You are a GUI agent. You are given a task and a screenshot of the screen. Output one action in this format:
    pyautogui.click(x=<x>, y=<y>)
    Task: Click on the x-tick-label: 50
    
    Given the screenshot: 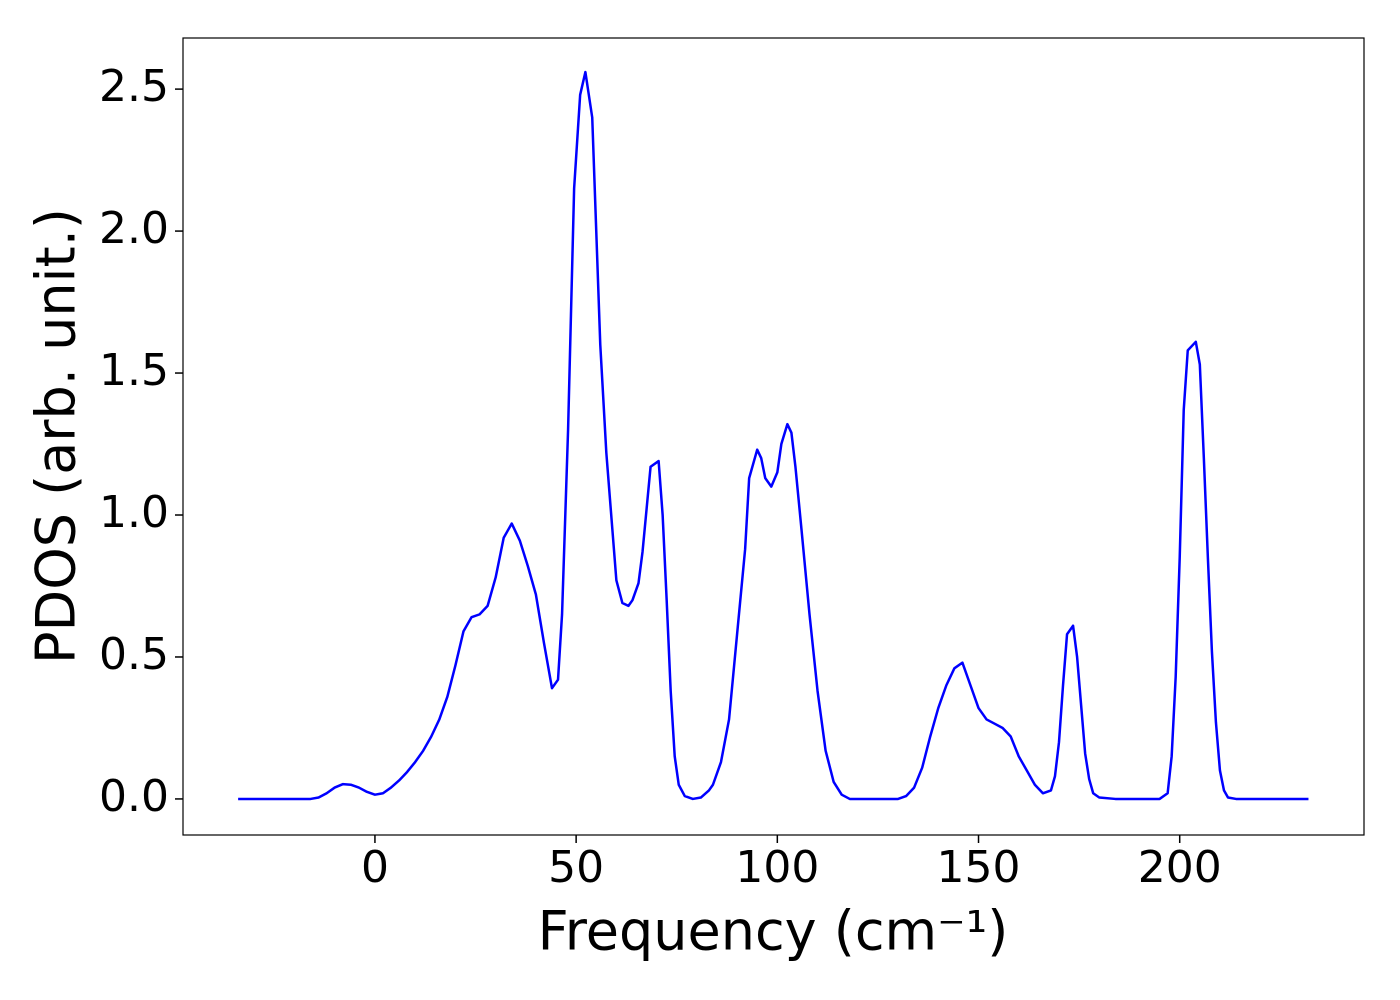 What is the action you would take?
    pyautogui.click(x=576, y=867)
    